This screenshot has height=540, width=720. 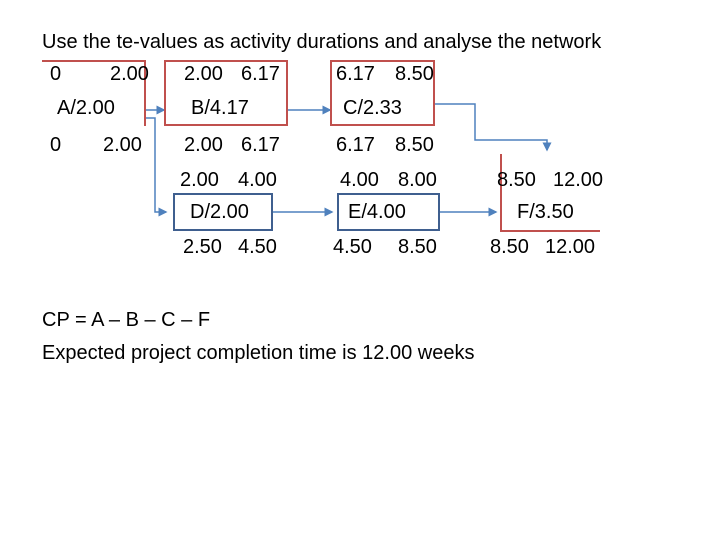 What do you see at coordinates (122, 145) in the screenshot?
I see `activity-a-lf: 2.00` at bounding box center [122, 145].